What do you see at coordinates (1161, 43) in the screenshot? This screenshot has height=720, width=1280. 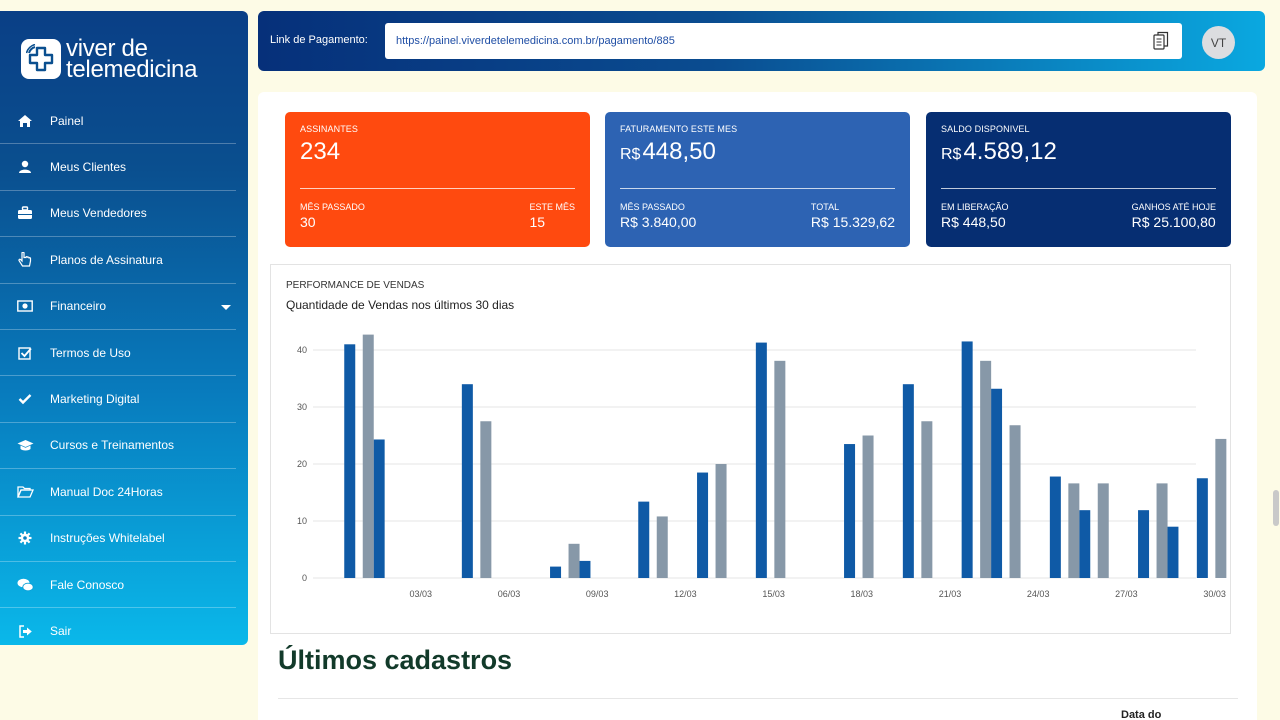 I see `copy-icon` at bounding box center [1161, 43].